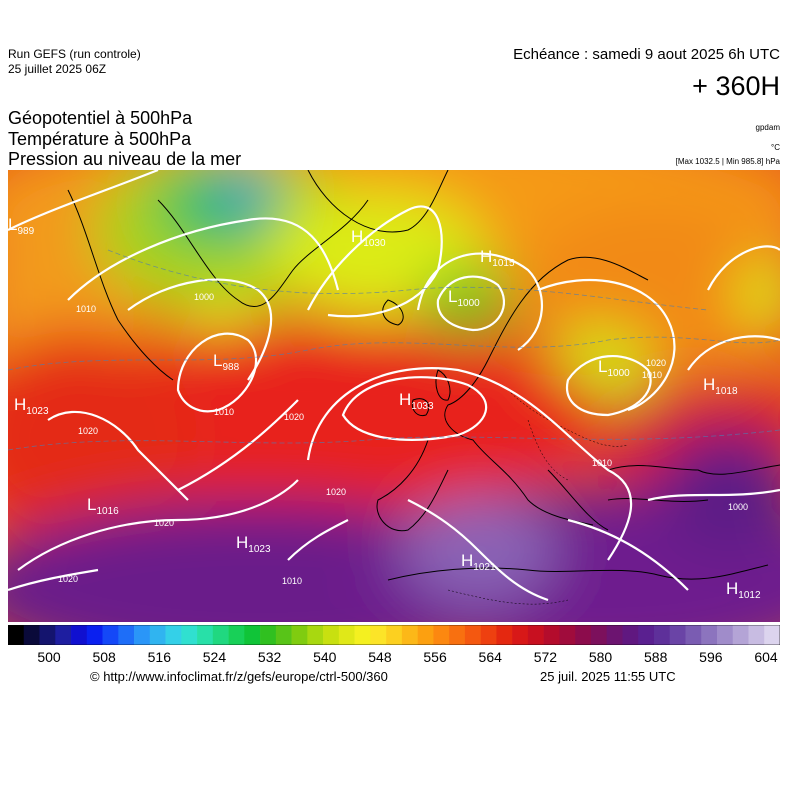  Describe the element at coordinates (416, 401) in the screenshot. I see `pressure-center-high: H1033` at that location.